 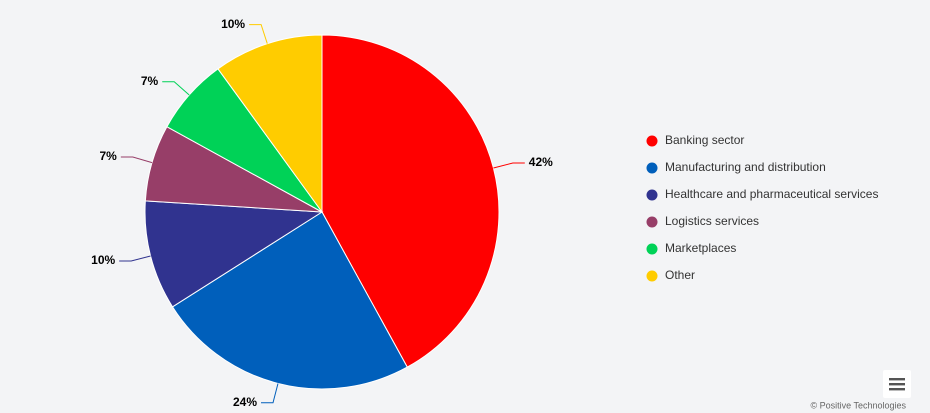 I want to click on legend-label: Other, so click(x=680, y=275).